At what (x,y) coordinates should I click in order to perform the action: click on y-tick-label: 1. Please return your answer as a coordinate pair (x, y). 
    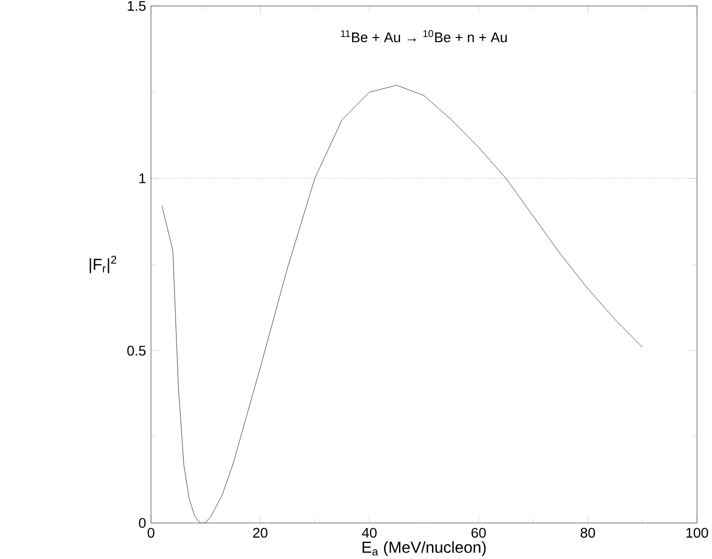
    Looking at the image, I should click on (142, 179).